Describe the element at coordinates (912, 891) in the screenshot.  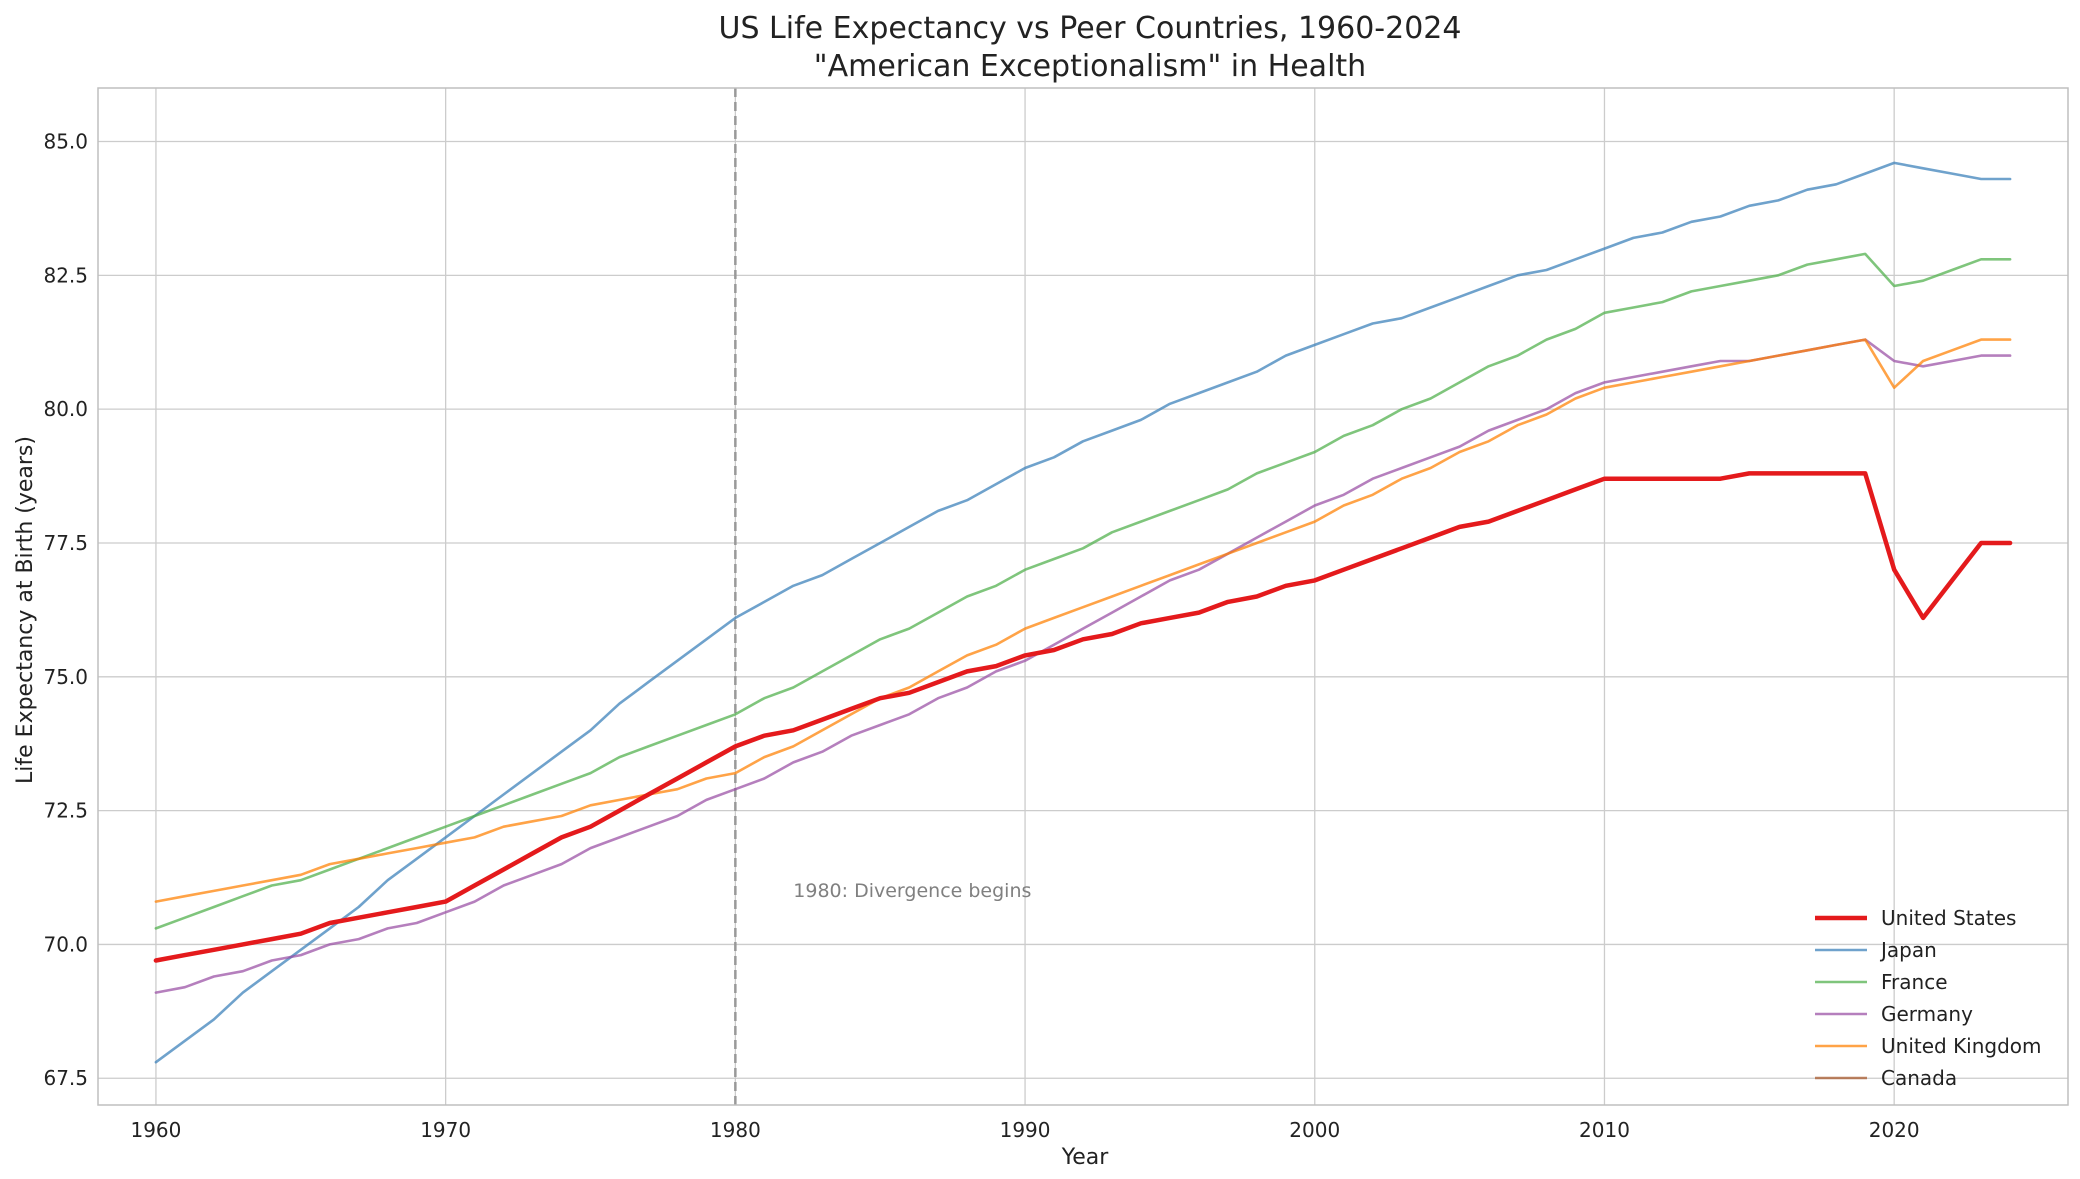
I see `annotation-text: 1980: Divergence begins` at that location.